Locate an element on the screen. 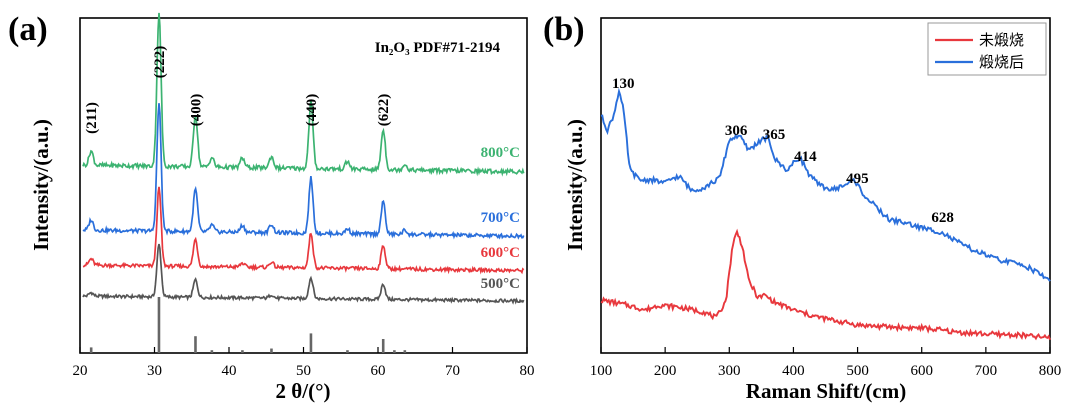  x-tick-label-a: 70 is located at coordinates (452, 371).